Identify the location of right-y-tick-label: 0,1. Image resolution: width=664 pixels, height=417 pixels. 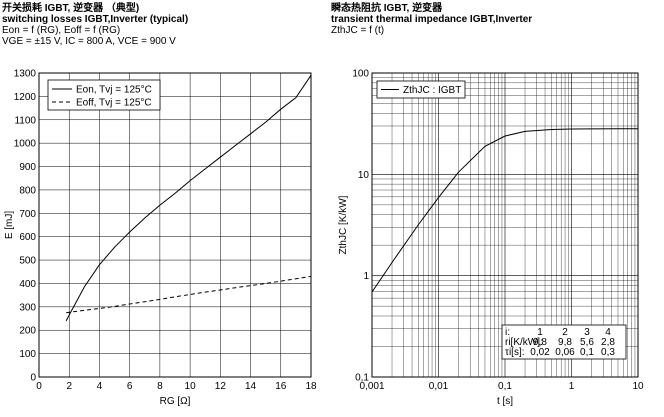
(362, 378).